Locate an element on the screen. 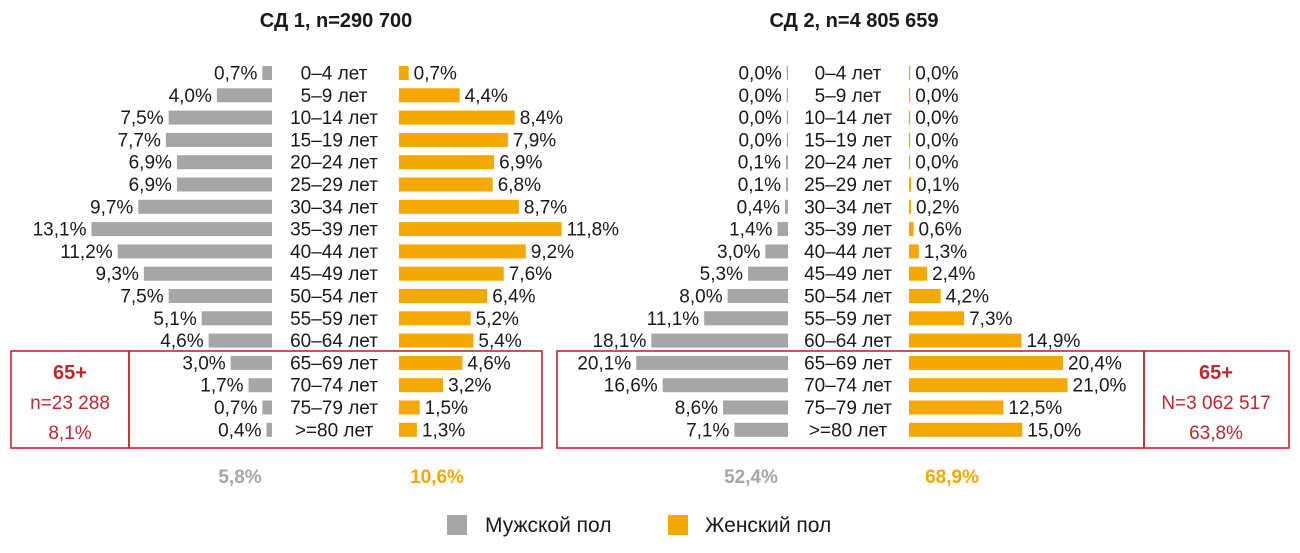 The height and width of the screenshot is (553, 1300). male-value-label: 13,1% is located at coordinates (60, 230).